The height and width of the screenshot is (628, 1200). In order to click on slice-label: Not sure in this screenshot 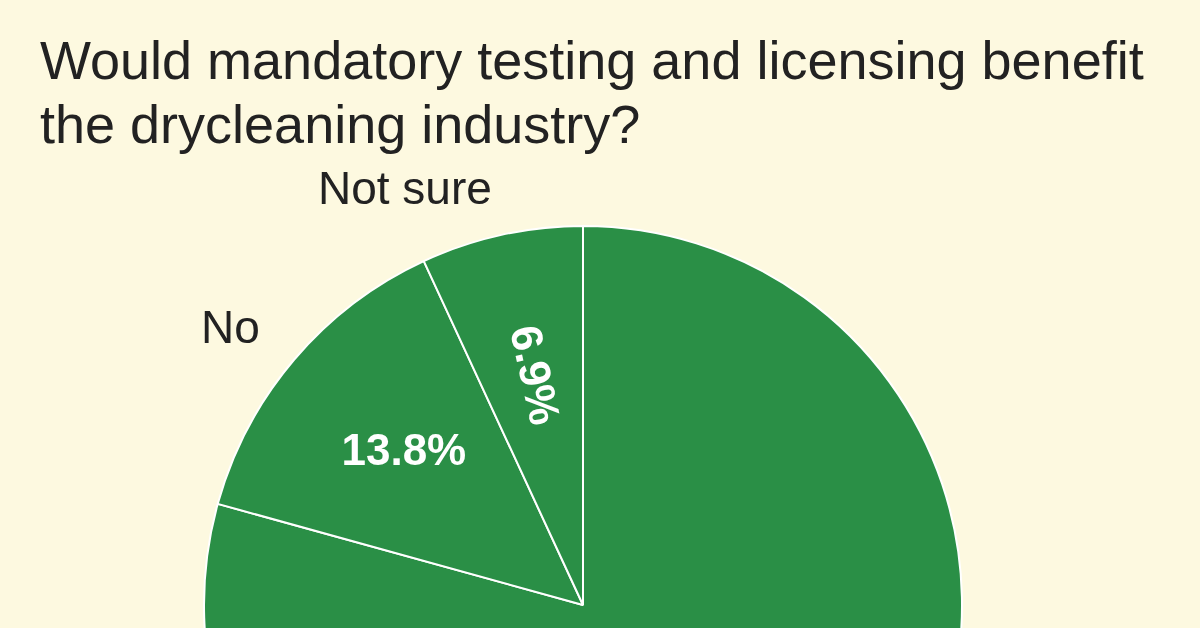, I will do `click(404, 187)`.